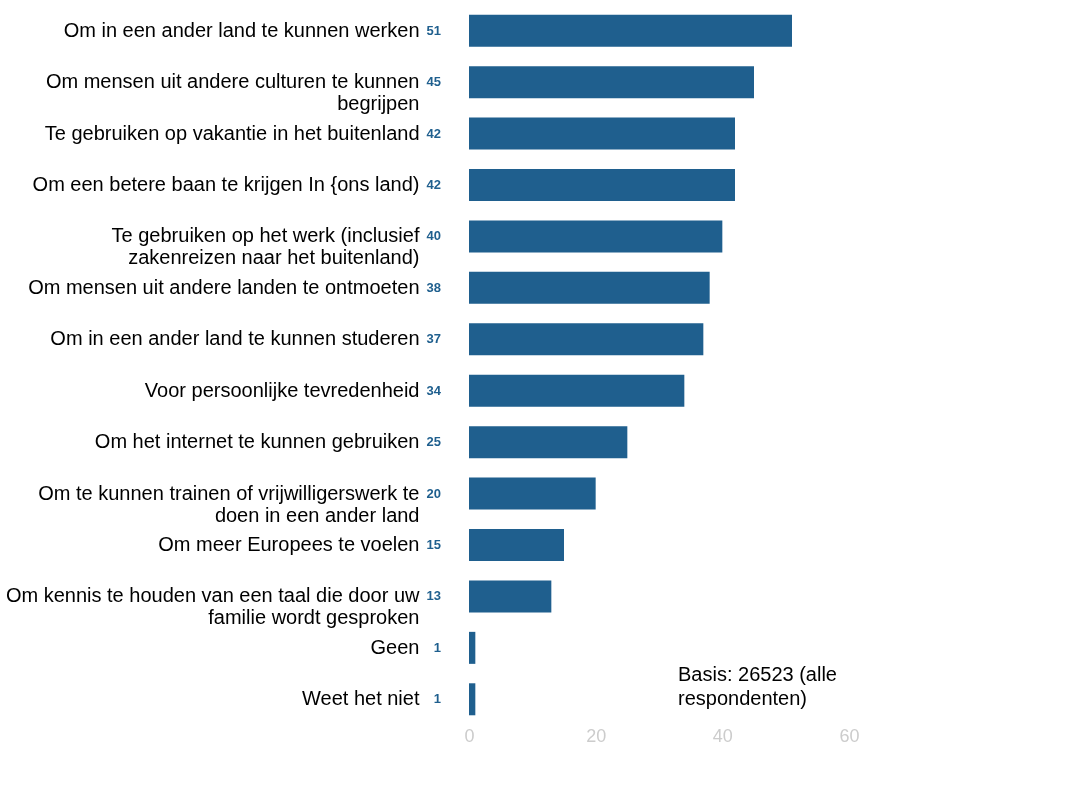 The image size is (1088, 801). Describe the element at coordinates (434, 390) in the screenshot. I see `data-label: 34` at that location.